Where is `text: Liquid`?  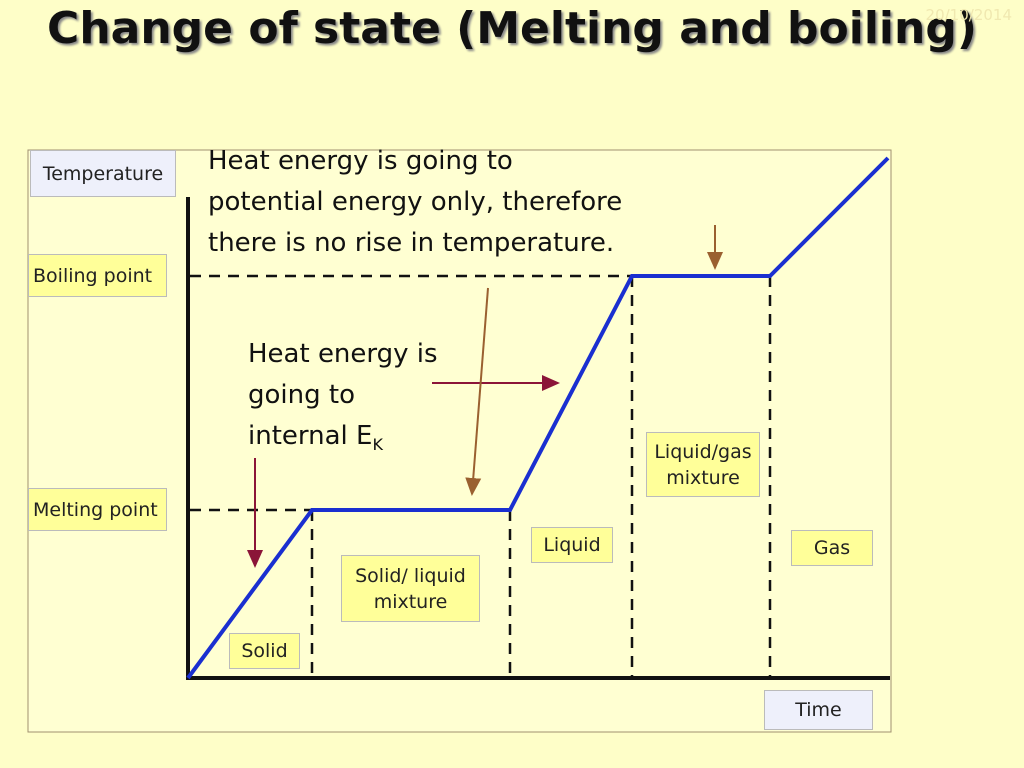
text: Liquid is located at coordinates (572, 545).